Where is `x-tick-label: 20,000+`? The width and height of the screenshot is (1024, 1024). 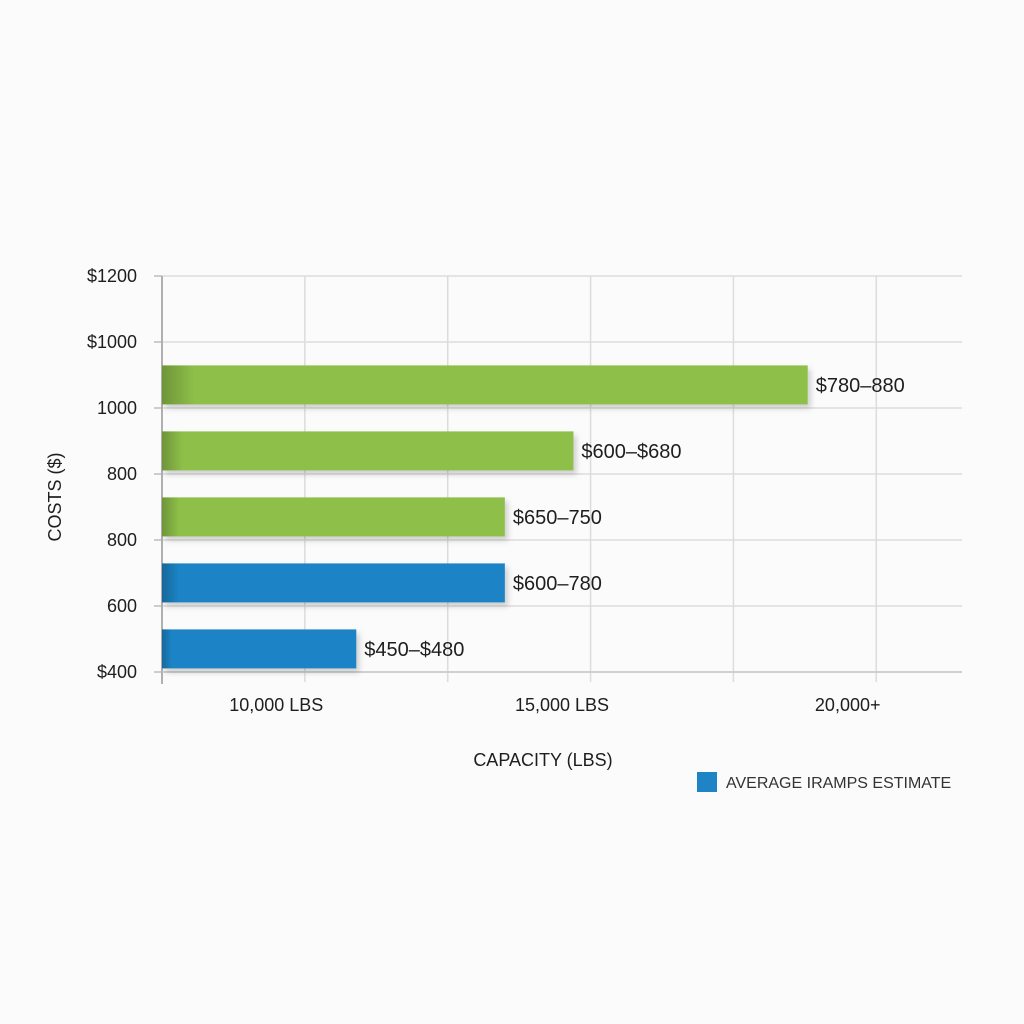 x-tick-label: 20,000+ is located at coordinates (848, 705).